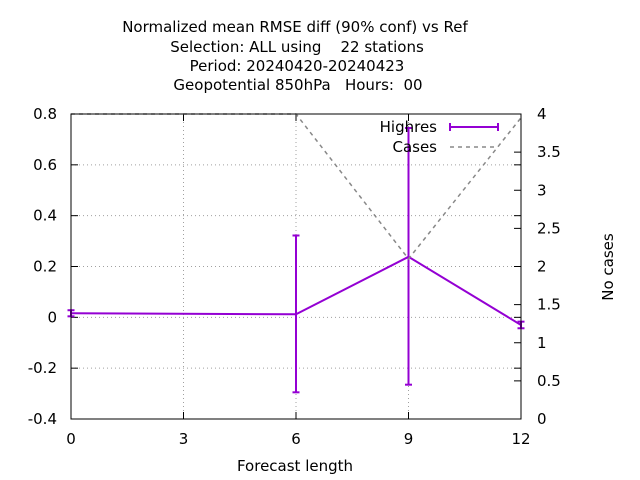  I want to click on y2-tick-label: 3, so click(542, 190).